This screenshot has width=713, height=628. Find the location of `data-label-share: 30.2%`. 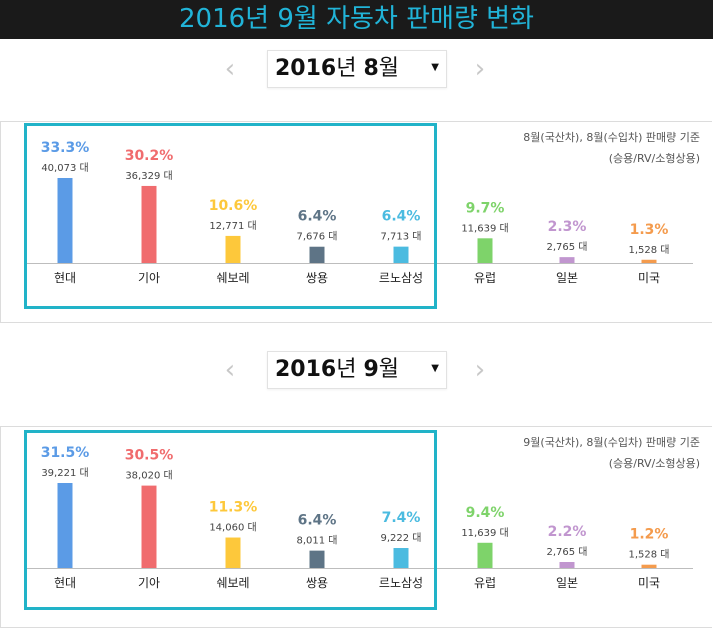

data-label-share: 30.2% is located at coordinates (149, 156).